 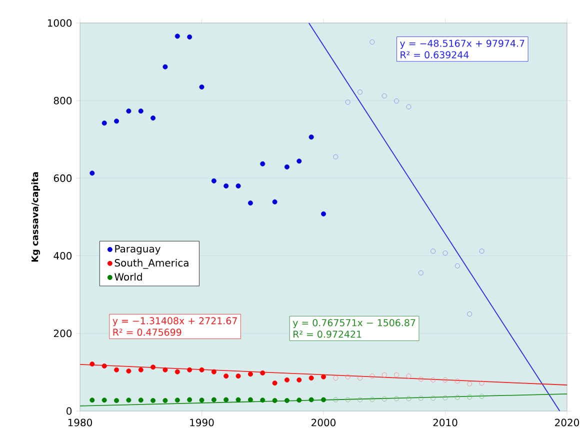 What do you see at coordinates (324, 422) in the screenshot?
I see `x-tick-label: 2000` at bounding box center [324, 422].